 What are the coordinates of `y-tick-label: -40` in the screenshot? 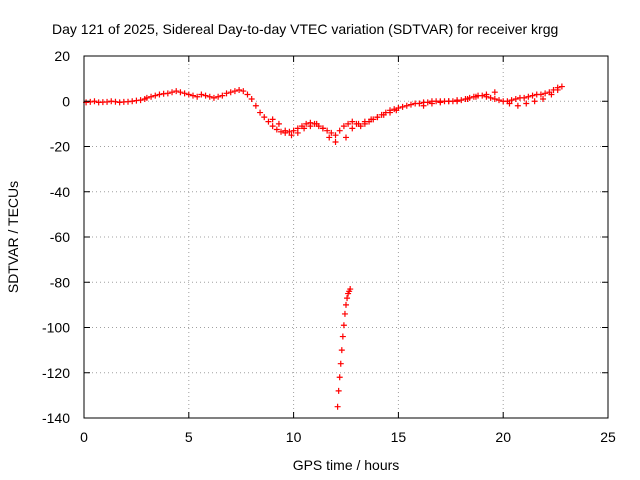 It's located at (60, 192).